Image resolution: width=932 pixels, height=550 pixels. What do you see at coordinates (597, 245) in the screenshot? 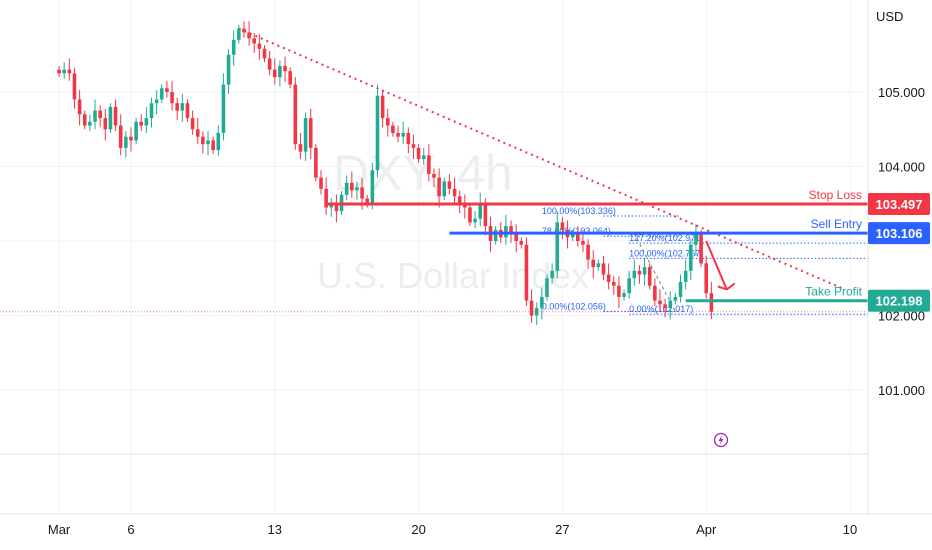
I see `trade-levels: Stop Loss Sell Entry Take Profit` at bounding box center [597, 245].